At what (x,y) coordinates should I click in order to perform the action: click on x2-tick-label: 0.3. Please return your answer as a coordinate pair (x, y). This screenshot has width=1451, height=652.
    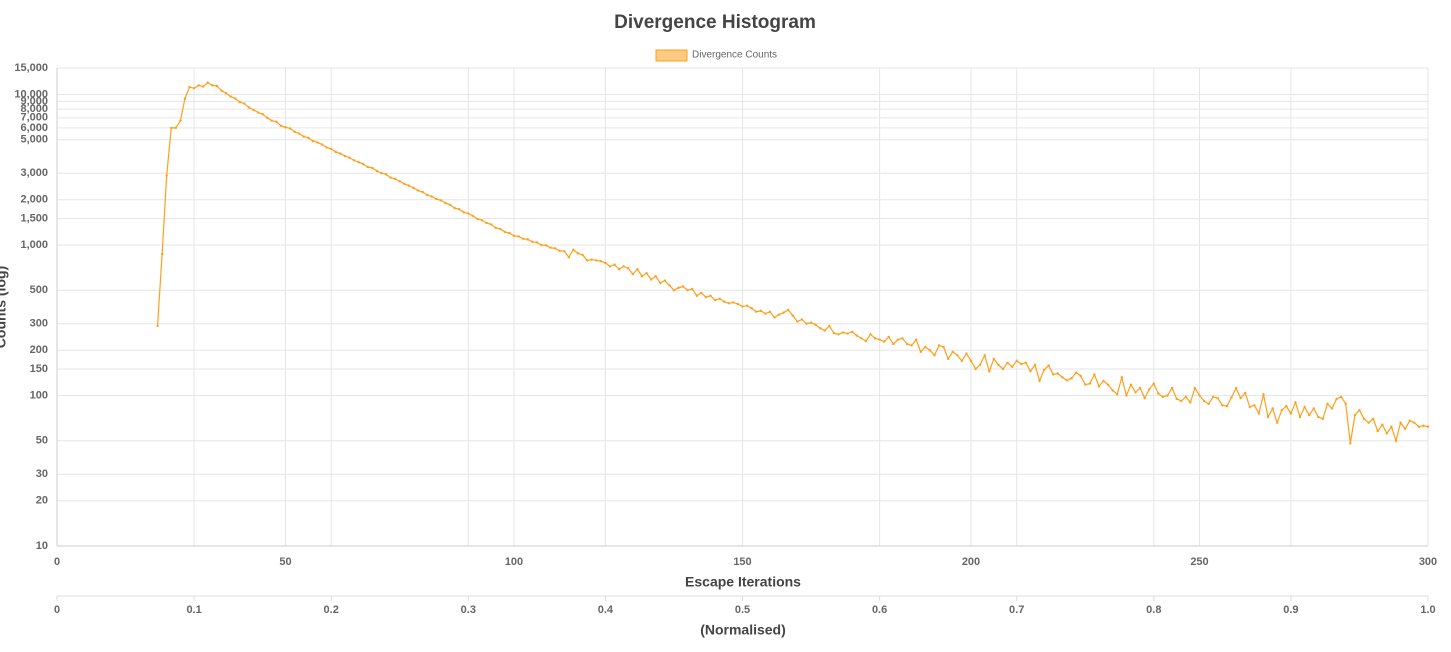
    Looking at the image, I should click on (468, 610).